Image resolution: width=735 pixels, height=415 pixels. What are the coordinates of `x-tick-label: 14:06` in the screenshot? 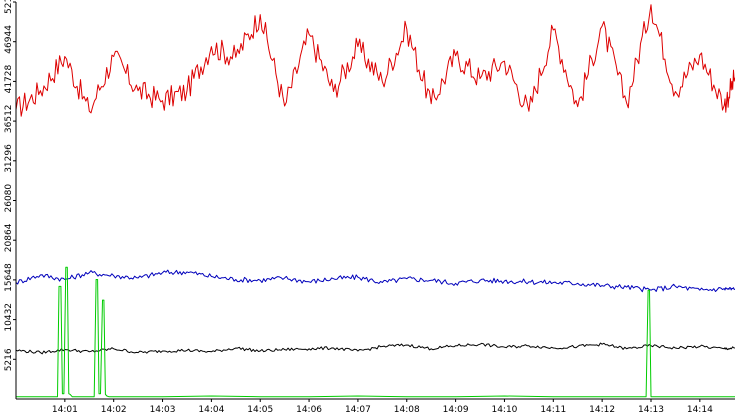 It's located at (309, 410).